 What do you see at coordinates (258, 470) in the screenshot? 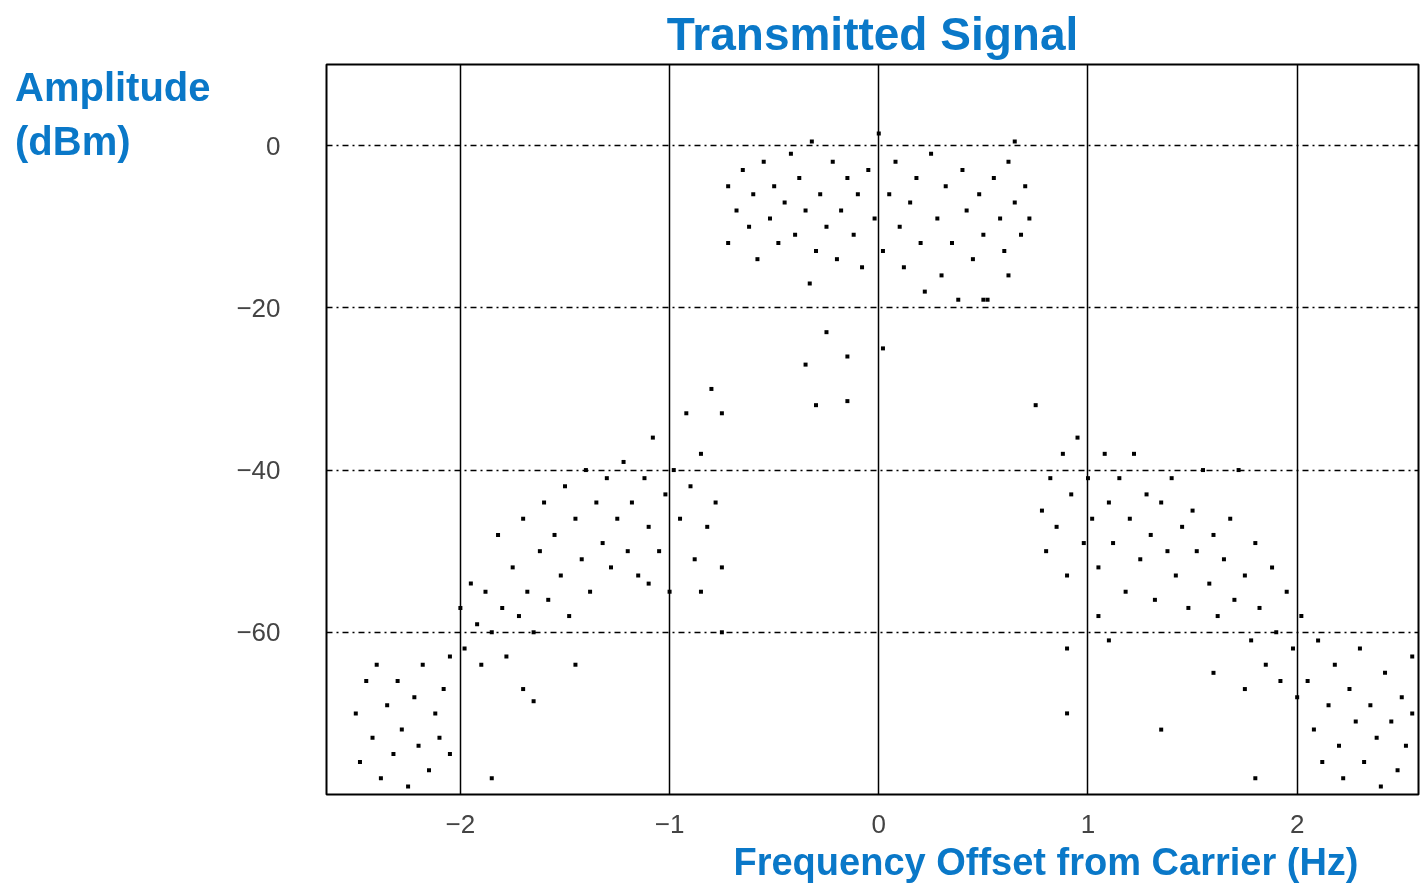
I see `y-tick-label: −40` at bounding box center [258, 470].